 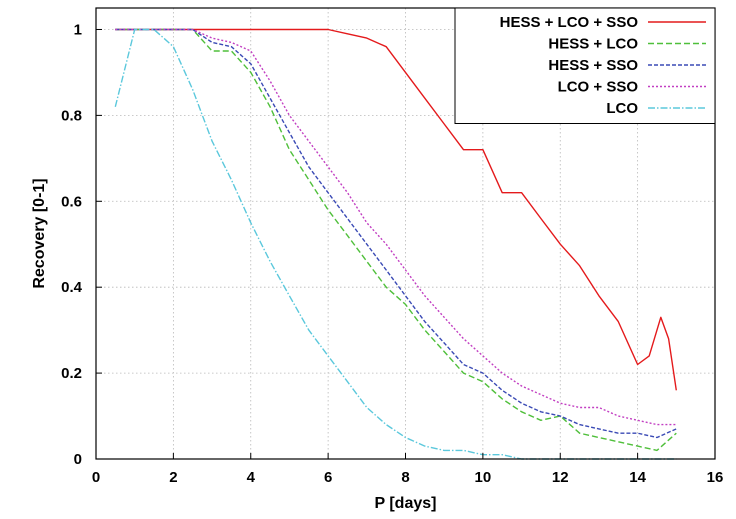 I want to click on legend-box, so click(x=585, y=65).